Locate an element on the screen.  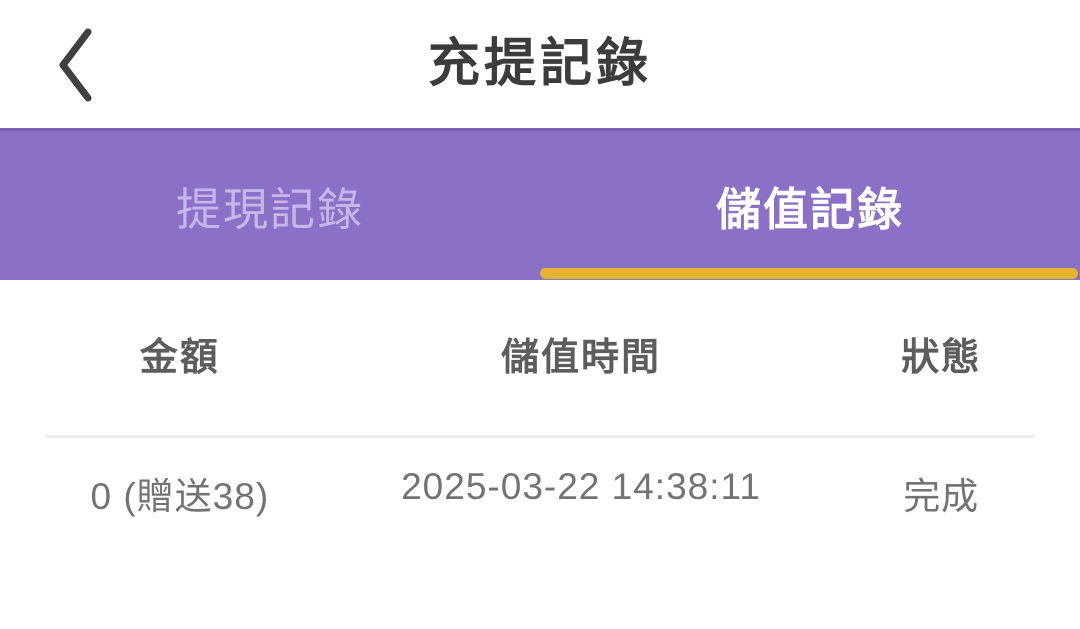
tab-withdrawal-label: 提現記錄 is located at coordinates (269, 209).